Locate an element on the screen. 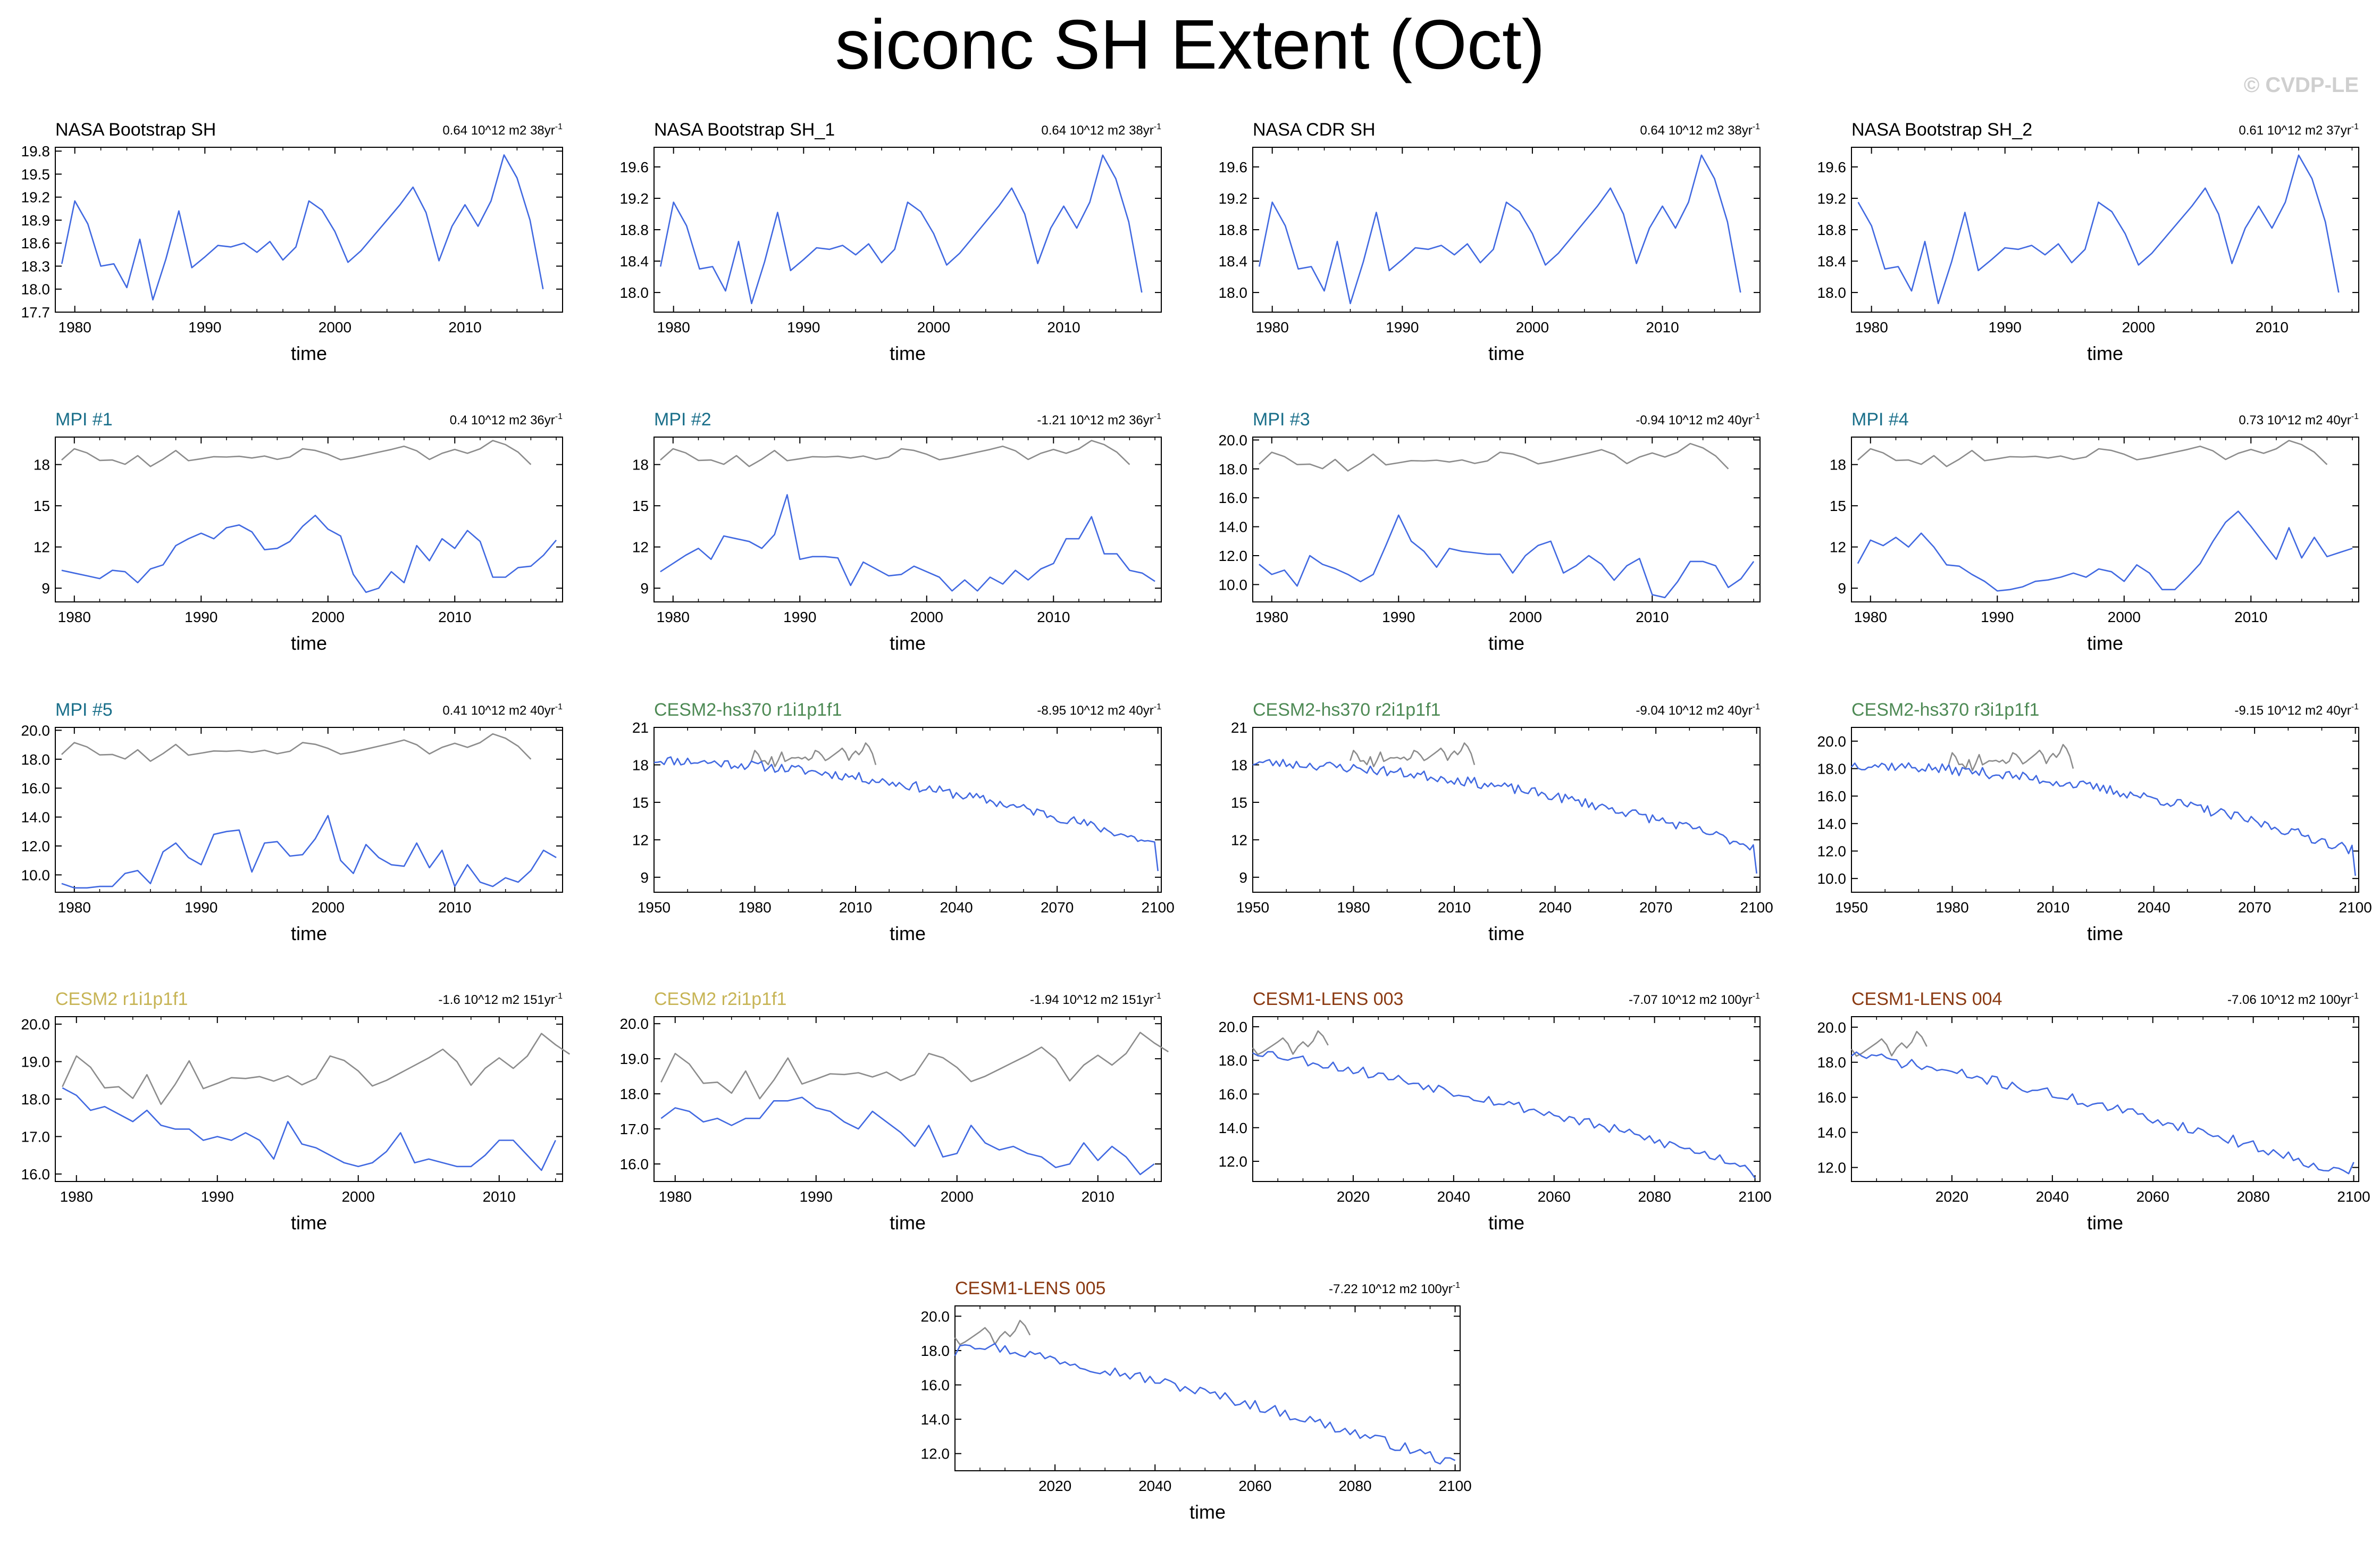 This screenshot has width=2380, height=1567. trend-label: -8.95 10^12 m2 40yr-1 is located at coordinates (1099, 710).